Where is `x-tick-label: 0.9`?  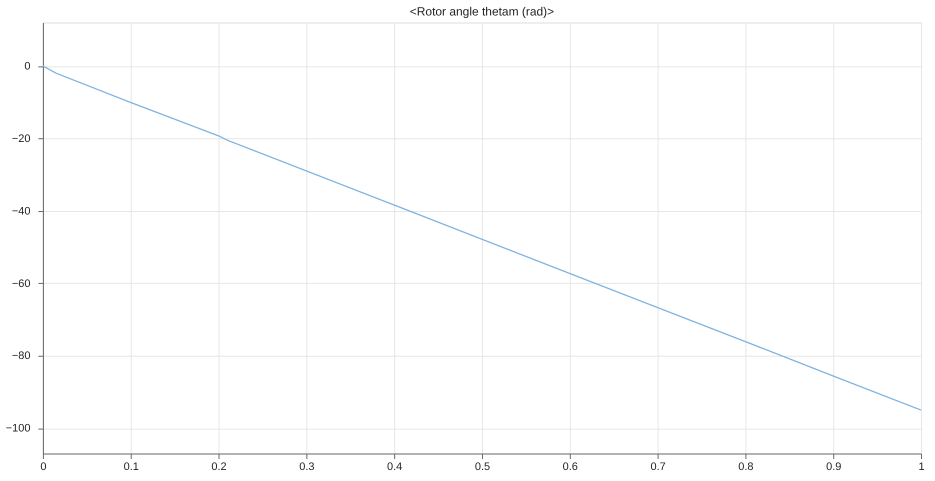 x-tick-label: 0.9 is located at coordinates (834, 467).